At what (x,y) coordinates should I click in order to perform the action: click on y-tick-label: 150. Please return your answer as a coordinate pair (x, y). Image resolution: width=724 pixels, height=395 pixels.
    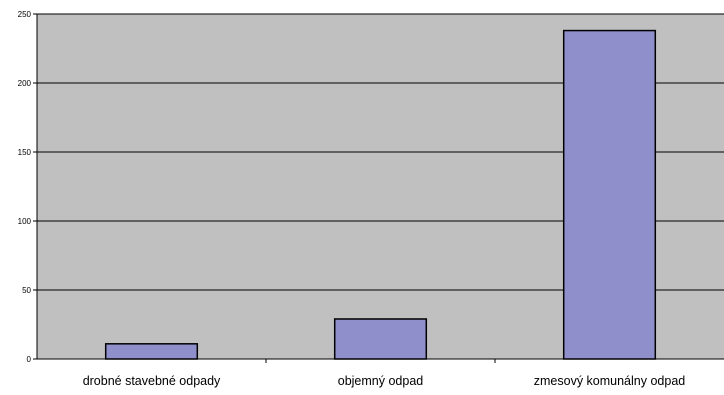
    Looking at the image, I should click on (25, 152).